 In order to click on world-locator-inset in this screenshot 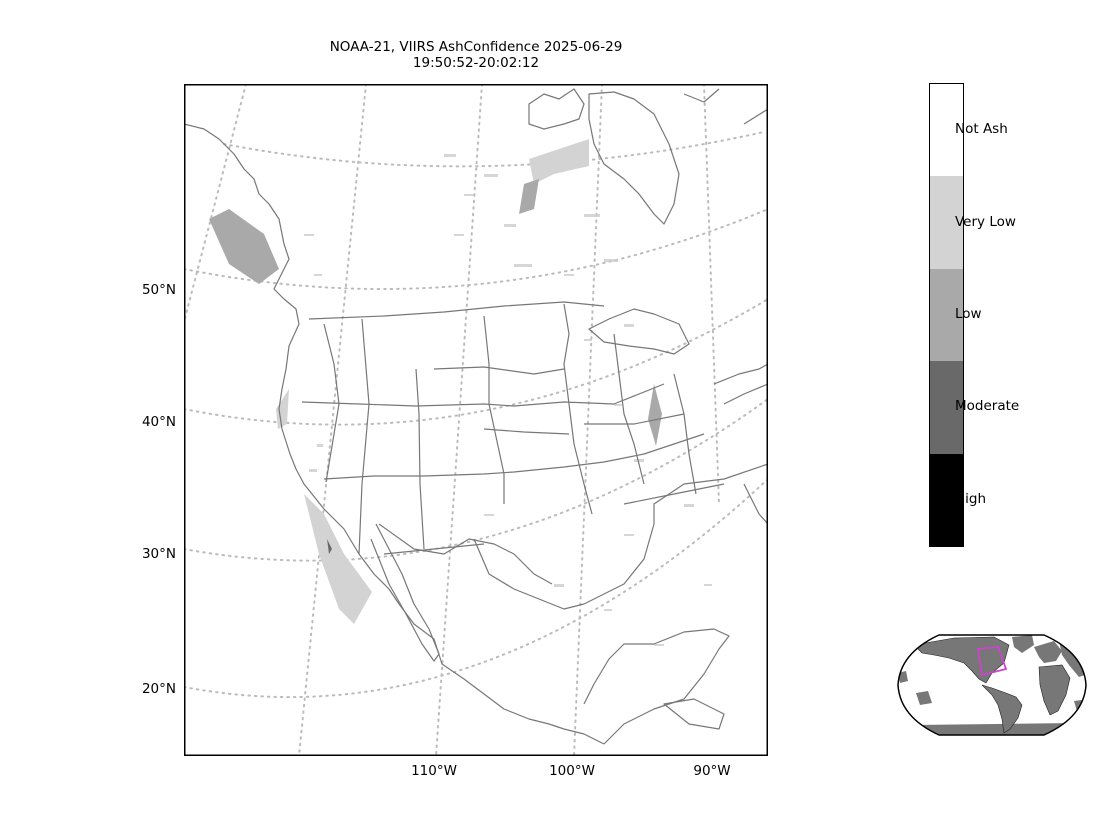, I will do `click(992, 685)`.